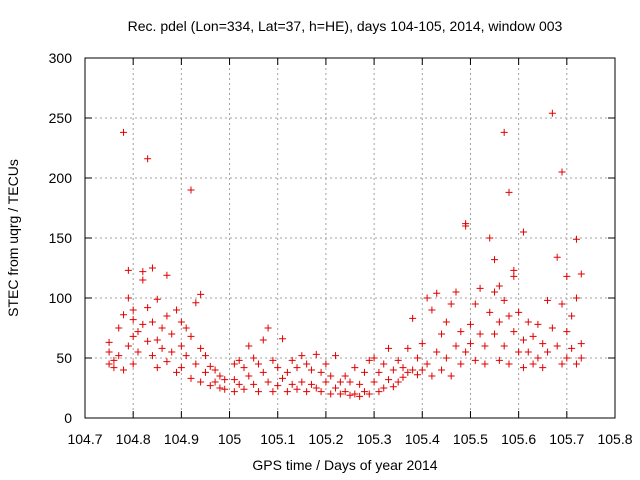 Image resolution: width=640 pixels, height=480 pixels. I want to click on x-tick-label: 105, so click(230, 439).